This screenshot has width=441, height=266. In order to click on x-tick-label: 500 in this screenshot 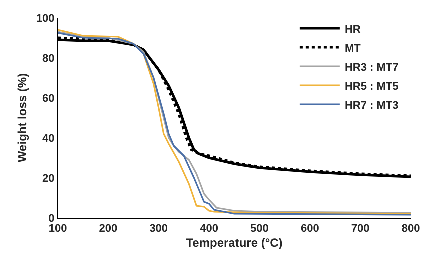, I will do `click(259, 229)`.